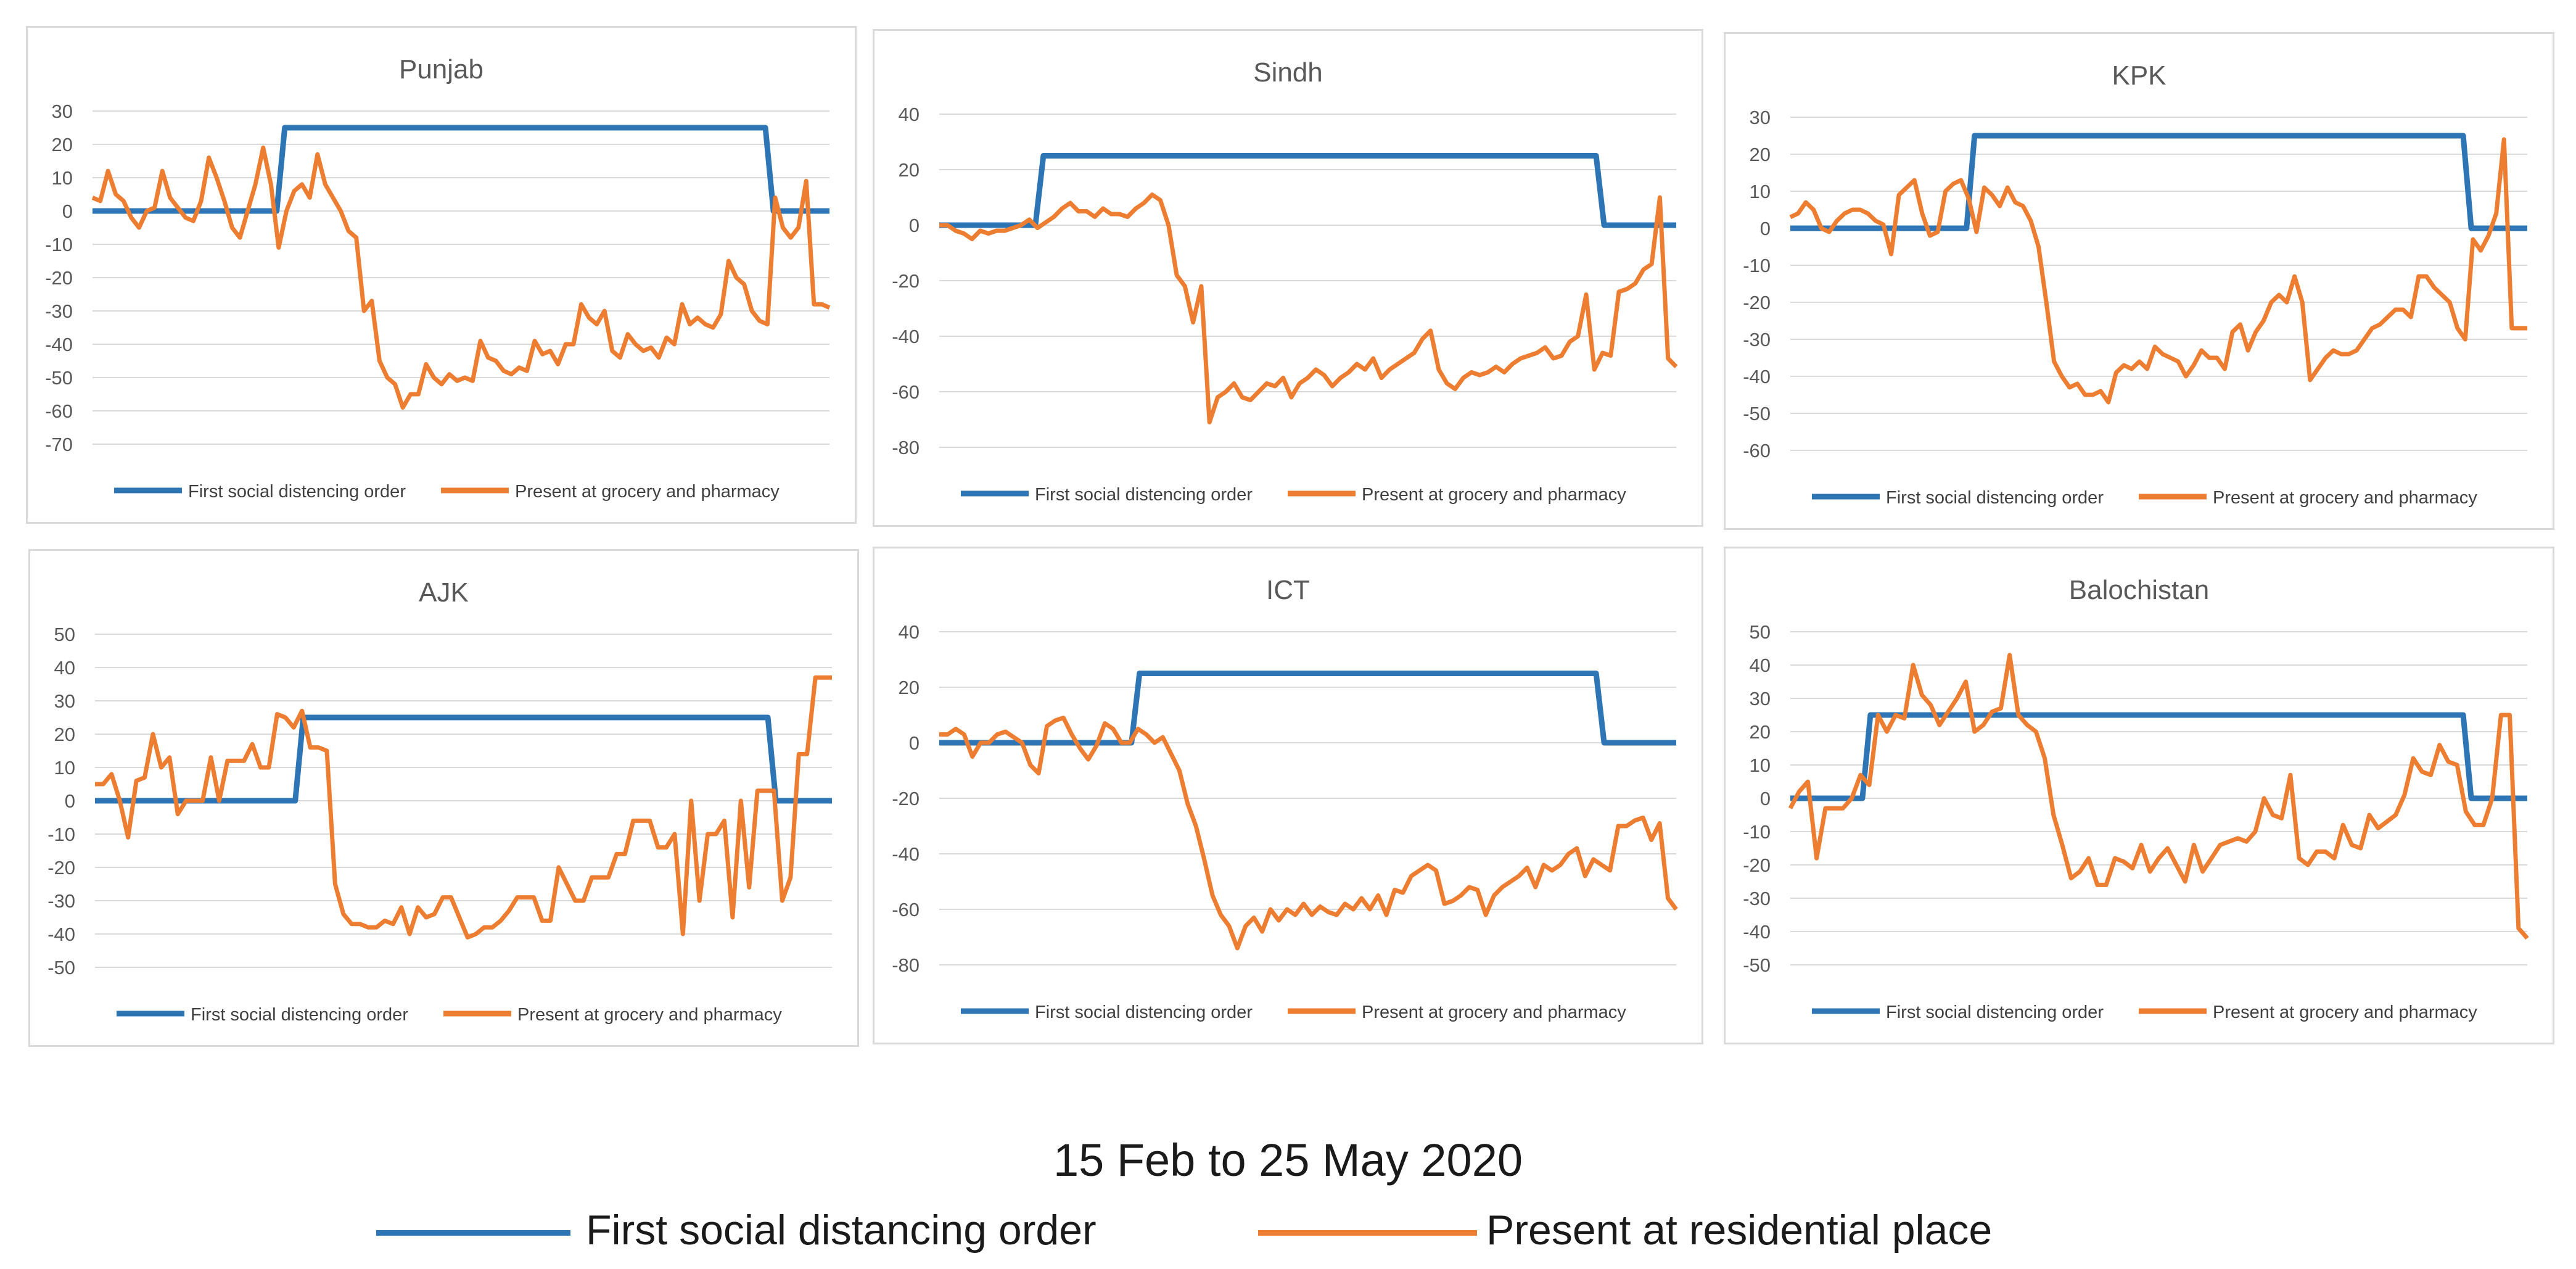  I want to click on y-tick-label-kpk: 20, so click(1760, 154).